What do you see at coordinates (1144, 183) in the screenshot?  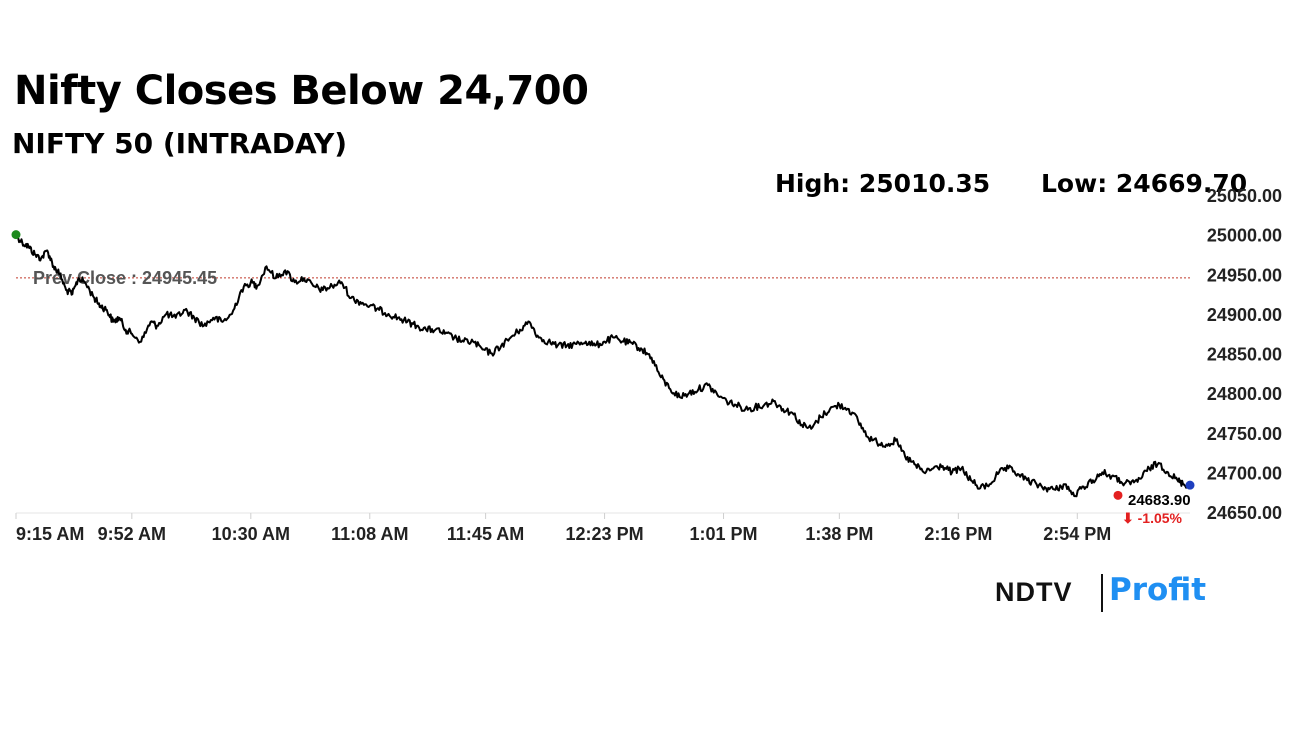 I see `day-low-label: Low: 24669.70` at bounding box center [1144, 183].